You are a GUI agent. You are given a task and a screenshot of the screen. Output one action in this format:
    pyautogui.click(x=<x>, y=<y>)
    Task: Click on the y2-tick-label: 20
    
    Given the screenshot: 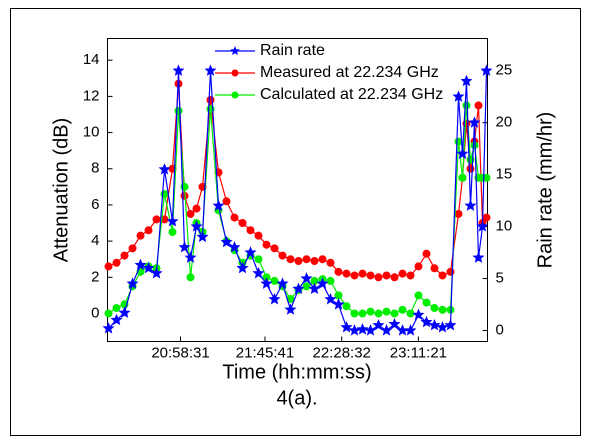 What is the action you would take?
    pyautogui.click(x=504, y=122)
    